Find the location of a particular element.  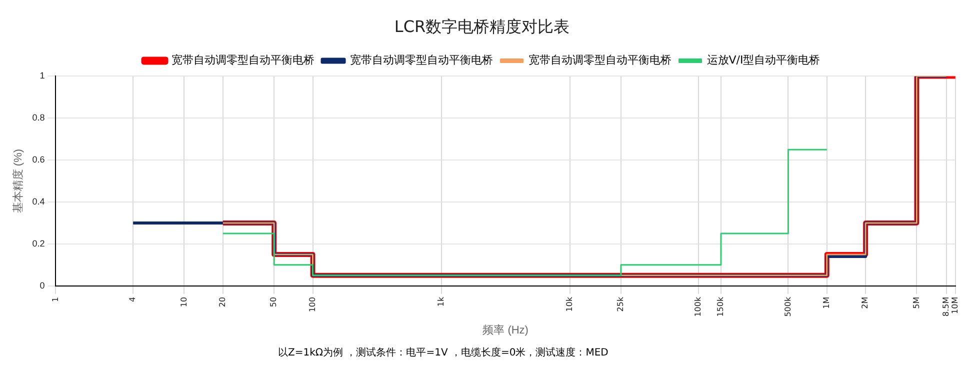

legend-label: 运放V/I型自动平衡电桥 is located at coordinates (763, 60).